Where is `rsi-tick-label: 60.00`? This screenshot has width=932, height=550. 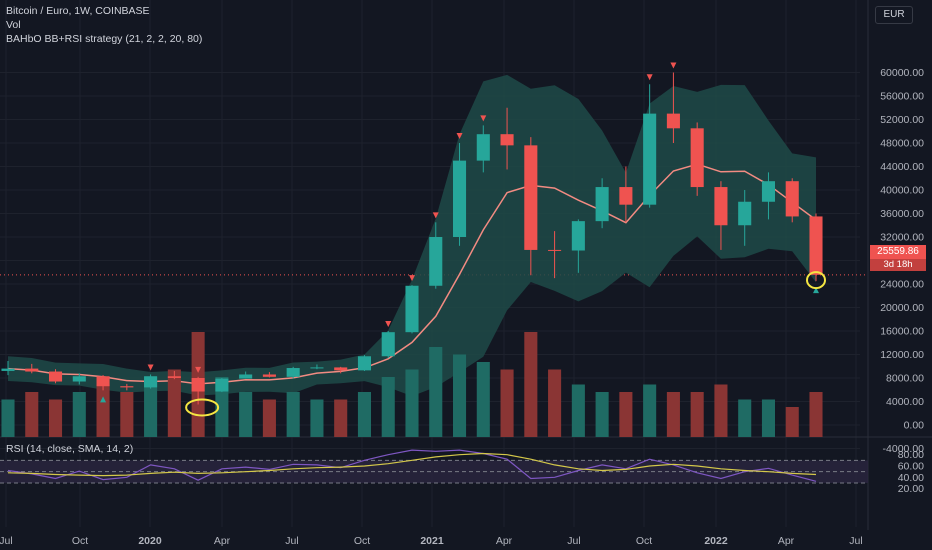 rsi-tick-label: 60.00 is located at coordinates (911, 467).